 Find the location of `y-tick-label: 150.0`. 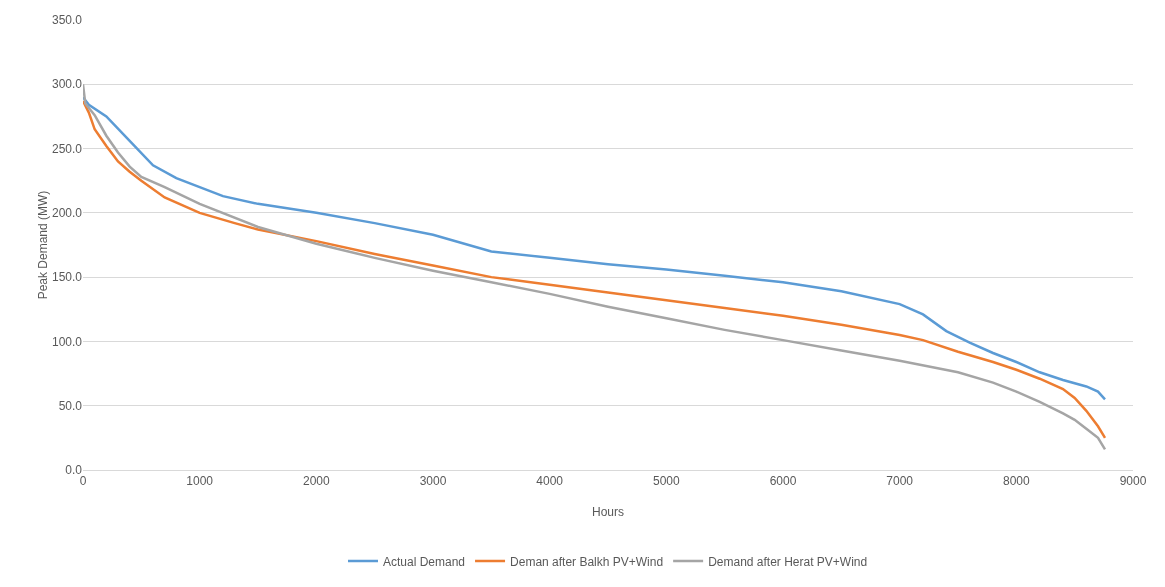

y-tick-label: 150.0 is located at coordinates (67, 277).